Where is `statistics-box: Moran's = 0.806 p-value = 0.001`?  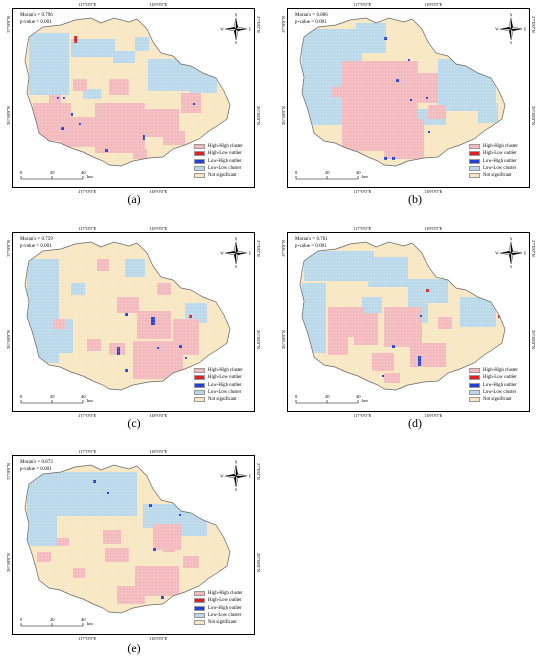 statistics-box: Moran's = 0.806 p-value = 0.001 is located at coordinates (311, 19).